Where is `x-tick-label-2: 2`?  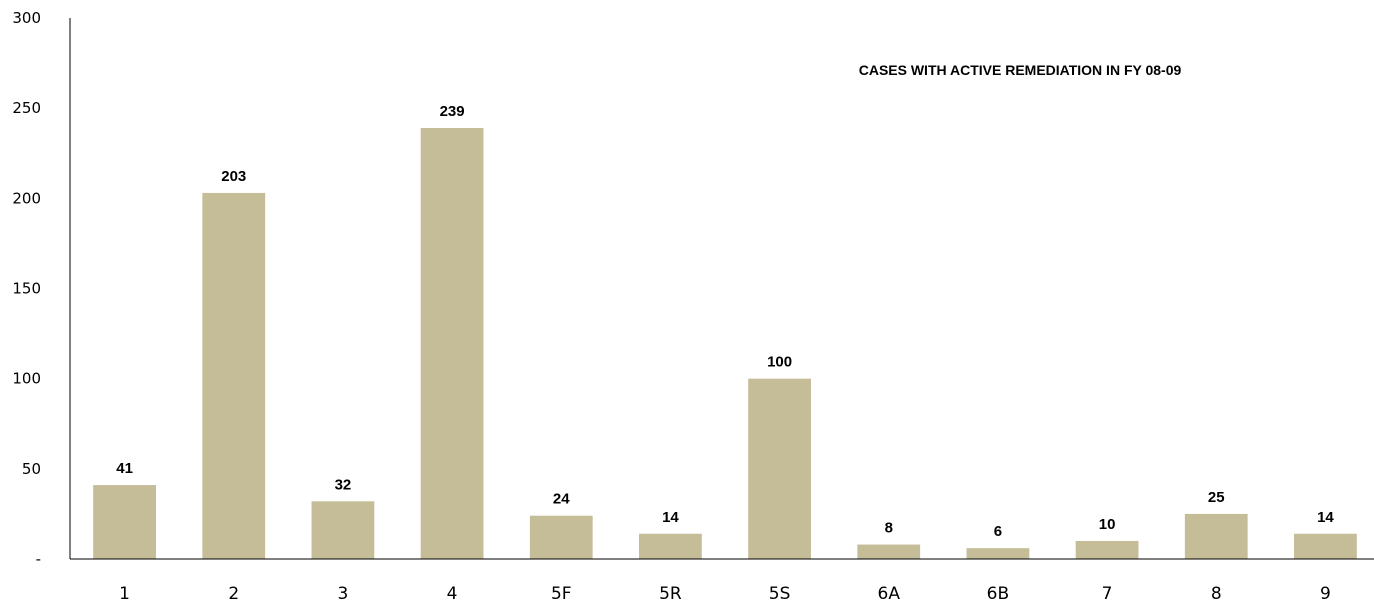
x-tick-label-2: 2 is located at coordinates (233, 593).